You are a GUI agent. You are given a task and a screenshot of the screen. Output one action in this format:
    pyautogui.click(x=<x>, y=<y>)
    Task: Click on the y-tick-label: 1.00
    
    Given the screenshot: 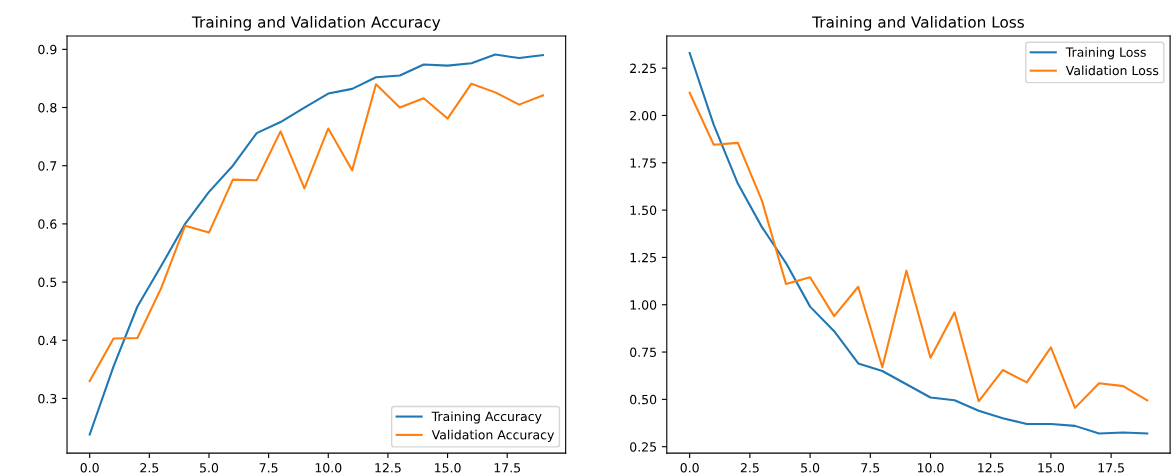 What is the action you would take?
    pyautogui.click(x=643, y=305)
    